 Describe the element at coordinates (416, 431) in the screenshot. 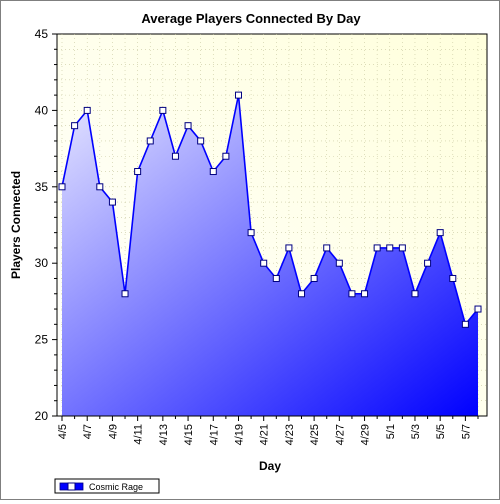

I see `x-tick-label: 5/3` at that location.